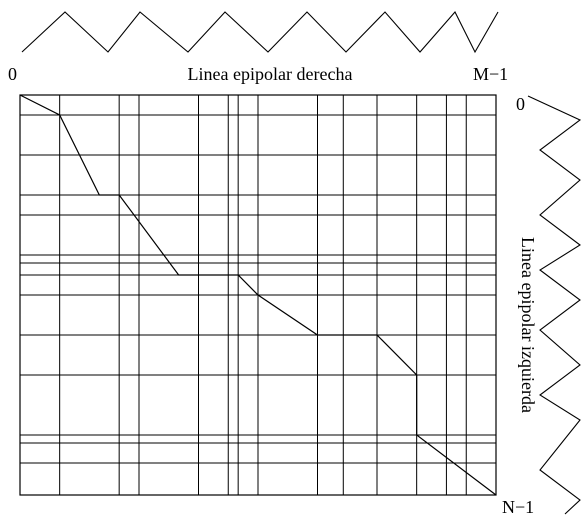 The image size is (584, 523). Describe the element at coordinates (270, 74) in the screenshot. I see `top-axis-title: Linea epipolar derecha` at that location.